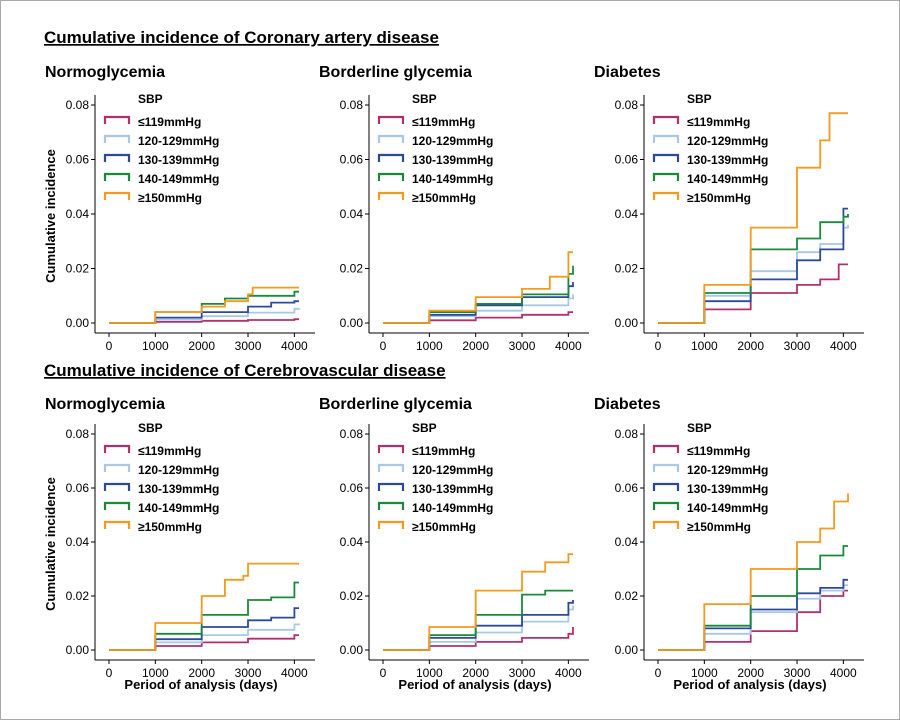 The height and width of the screenshot is (720, 900). What do you see at coordinates (395, 404) in the screenshot?
I see `panel-title: Borderline glycemia` at bounding box center [395, 404].